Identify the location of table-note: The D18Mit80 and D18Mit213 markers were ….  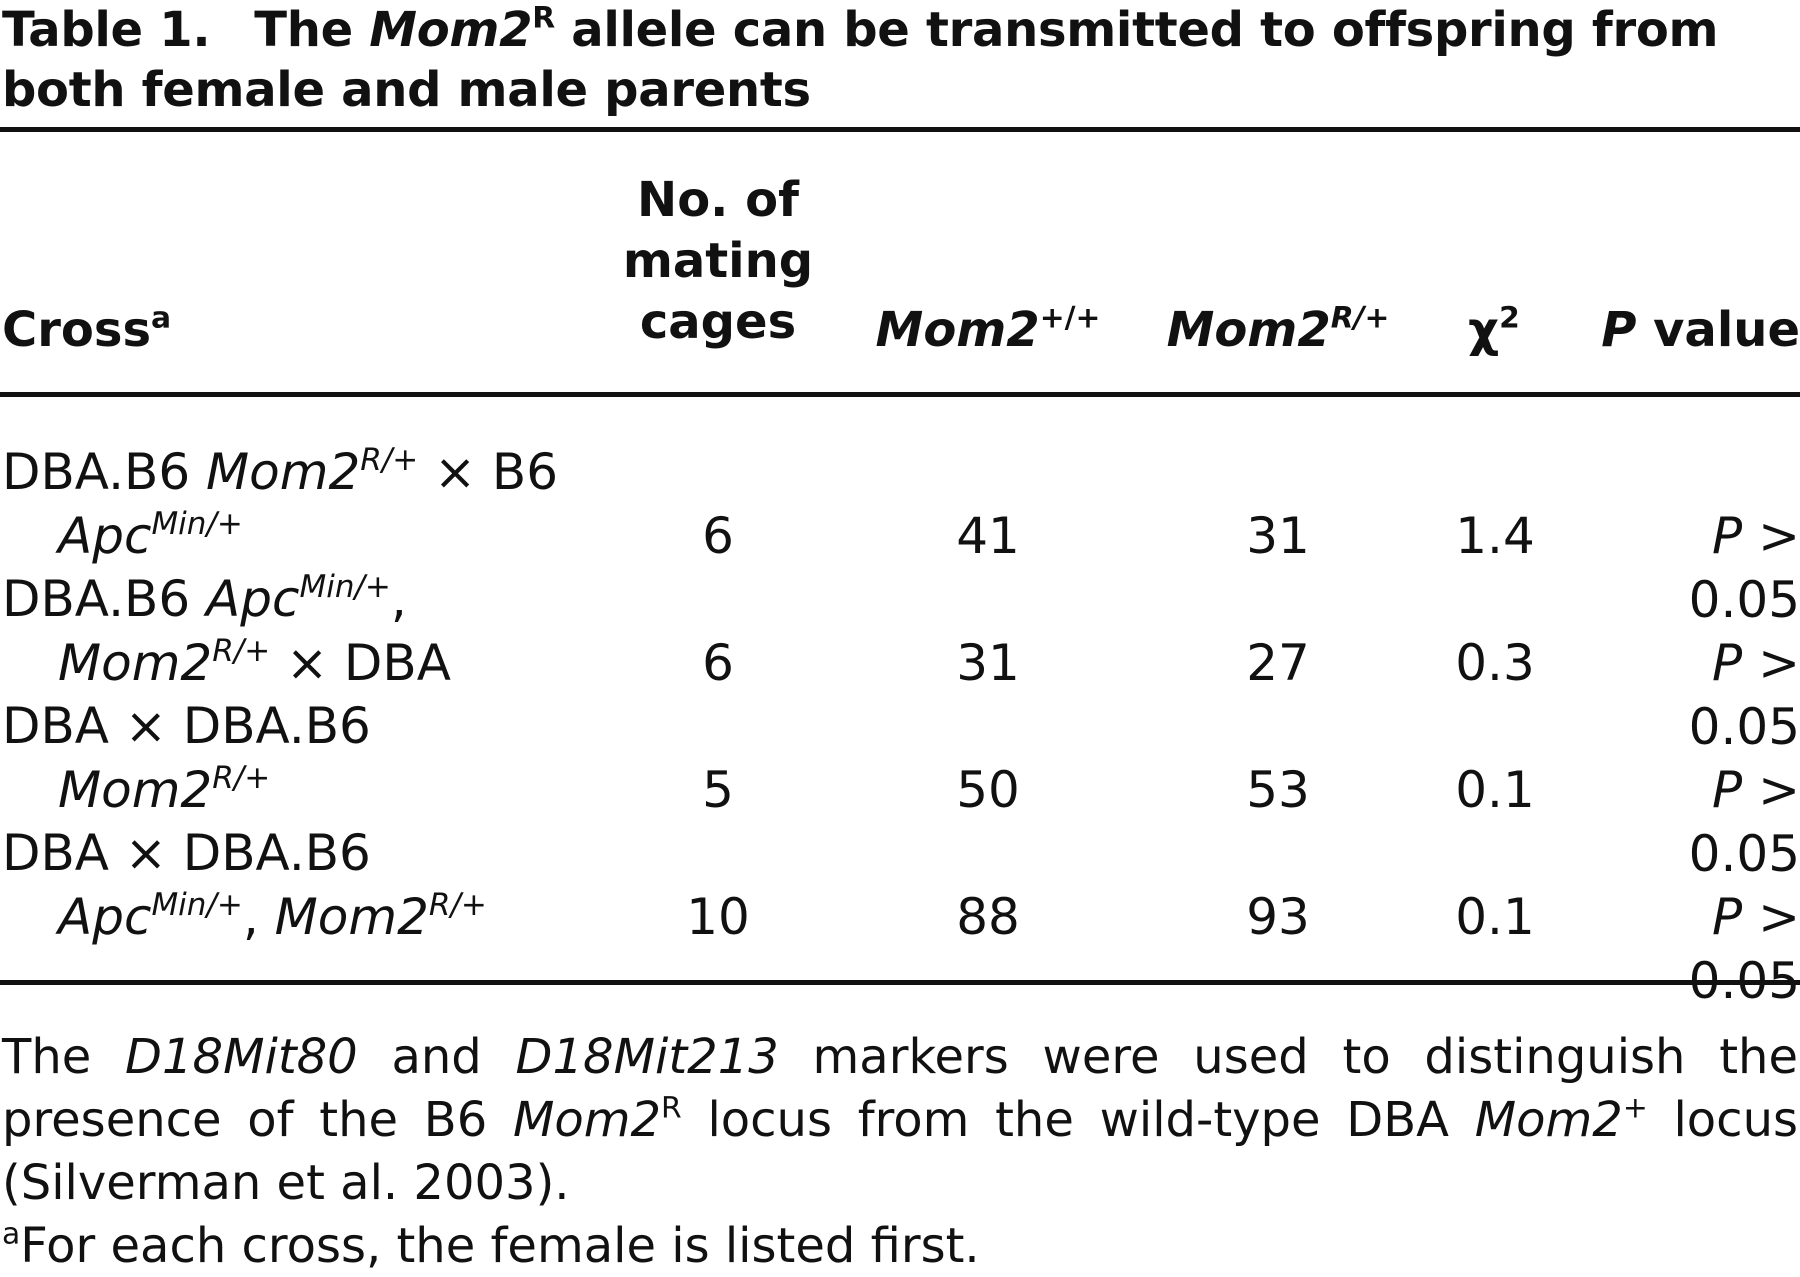
(900, 1120).